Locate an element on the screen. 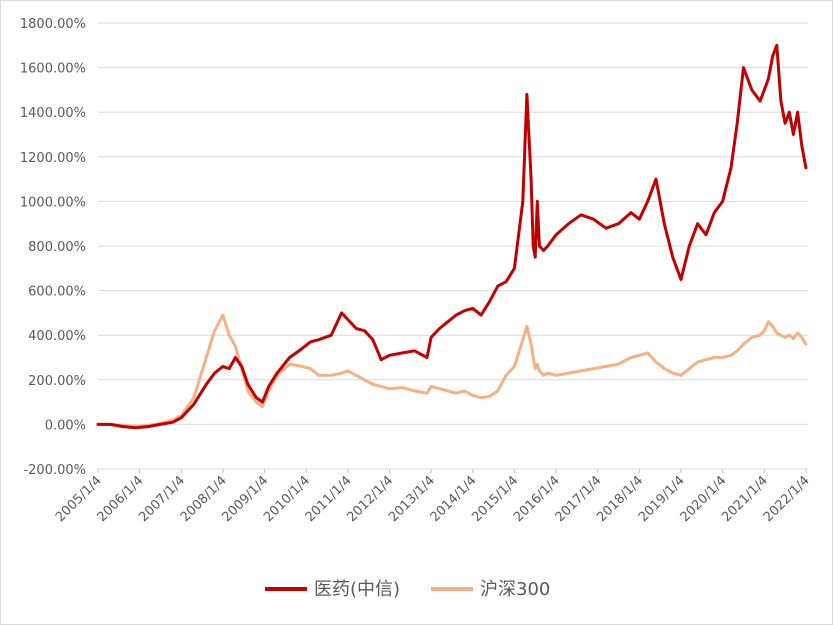 The image size is (833, 625). legend: 医药(中信) 沪深300 is located at coordinates (407, 589).